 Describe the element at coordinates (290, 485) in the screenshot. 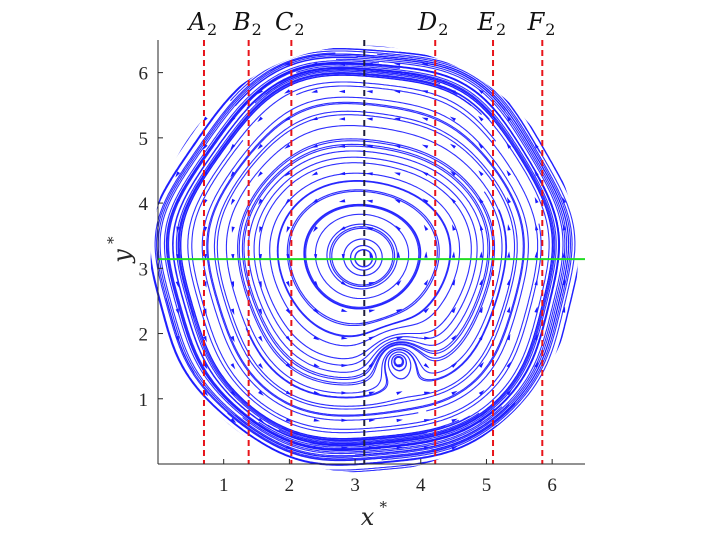

I see `x-tick-label: 2` at that location.